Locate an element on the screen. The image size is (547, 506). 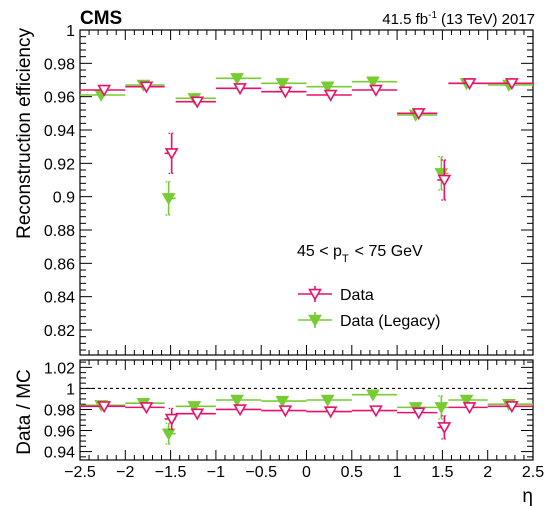
luminosity-label: 41.5 fb-1 (13 TeV) 2017 is located at coordinates (458, 19).